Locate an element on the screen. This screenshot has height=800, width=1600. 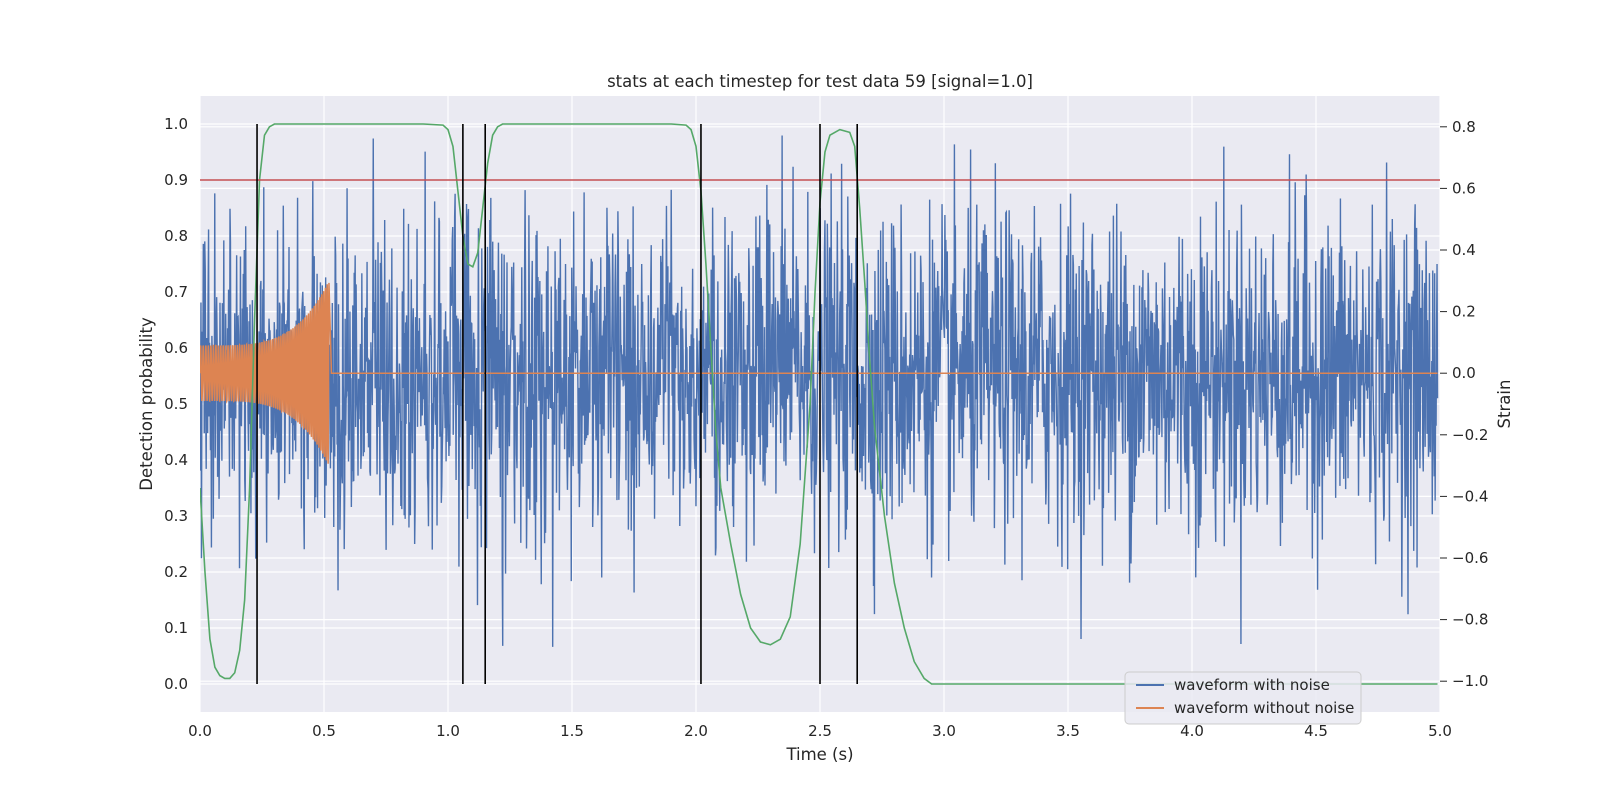
x-tick-label: 3.0 is located at coordinates (944, 731).